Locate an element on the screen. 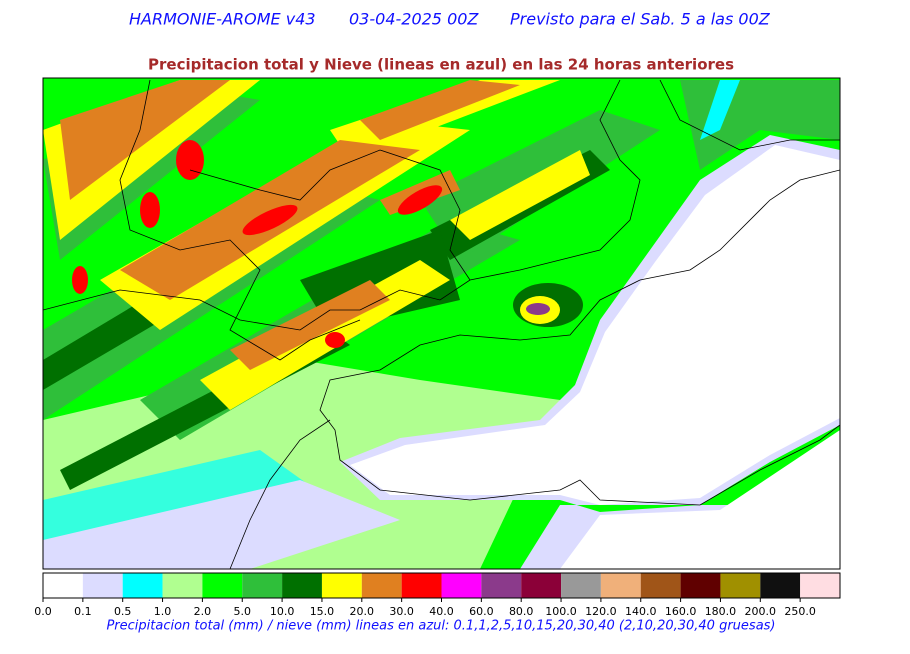 Image resolution: width=910 pixels, height=654 pixels. tick-label: 2.0 is located at coordinates (203, 611).